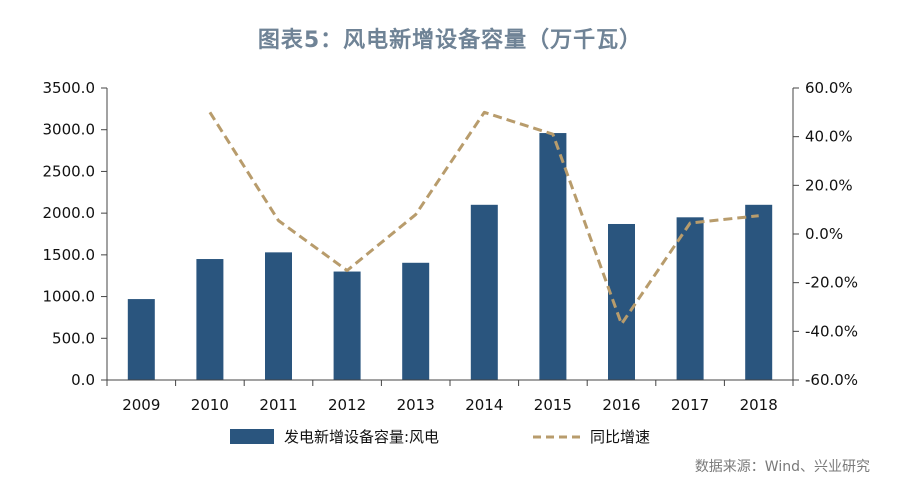 The height and width of the screenshot is (489, 900). What do you see at coordinates (690, 405) in the screenshot?
I see `x-tick-label-2017: 2017` at bounding box center [690, 405].